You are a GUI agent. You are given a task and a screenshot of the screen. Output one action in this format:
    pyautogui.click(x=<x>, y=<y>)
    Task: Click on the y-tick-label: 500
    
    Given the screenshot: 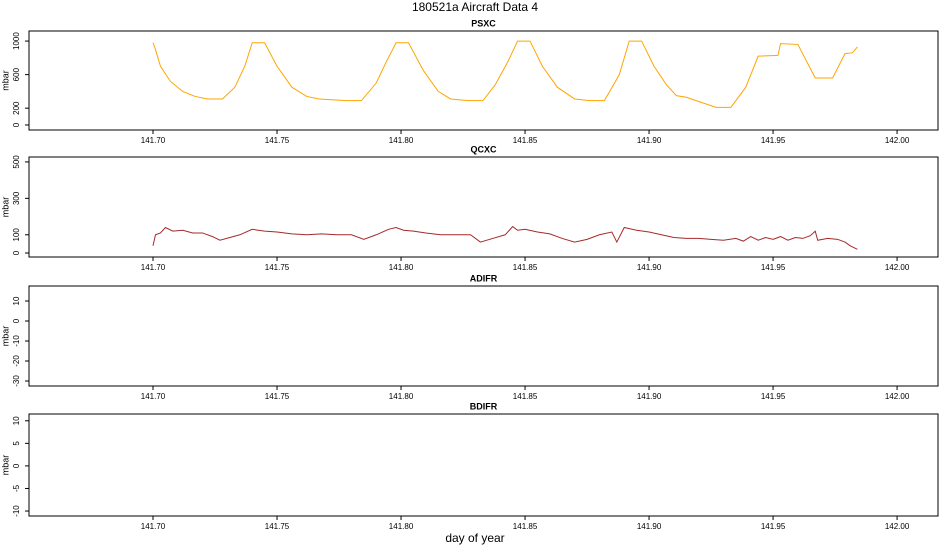 What is the action you would take?
    pyautogui.click(x=16, y=162)
    